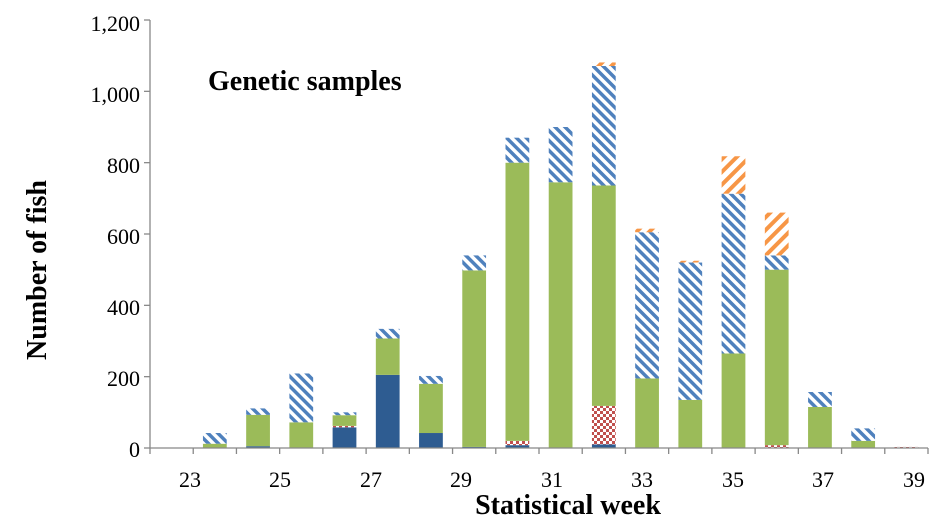 This screenshot has height=522, width=936. Describe the element at coordinates (642, 479) in the screenshot. I see `x-tick-label: 33` at that location.